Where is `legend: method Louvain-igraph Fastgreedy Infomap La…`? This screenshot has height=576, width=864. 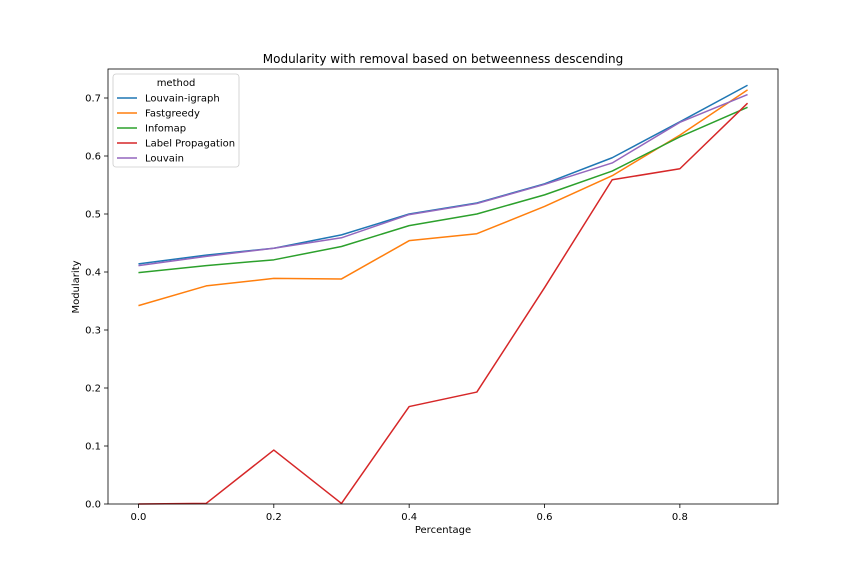
legend: method Louvain-igraph Fastgreedy Infomap La… is located at coordinates (176, 120).